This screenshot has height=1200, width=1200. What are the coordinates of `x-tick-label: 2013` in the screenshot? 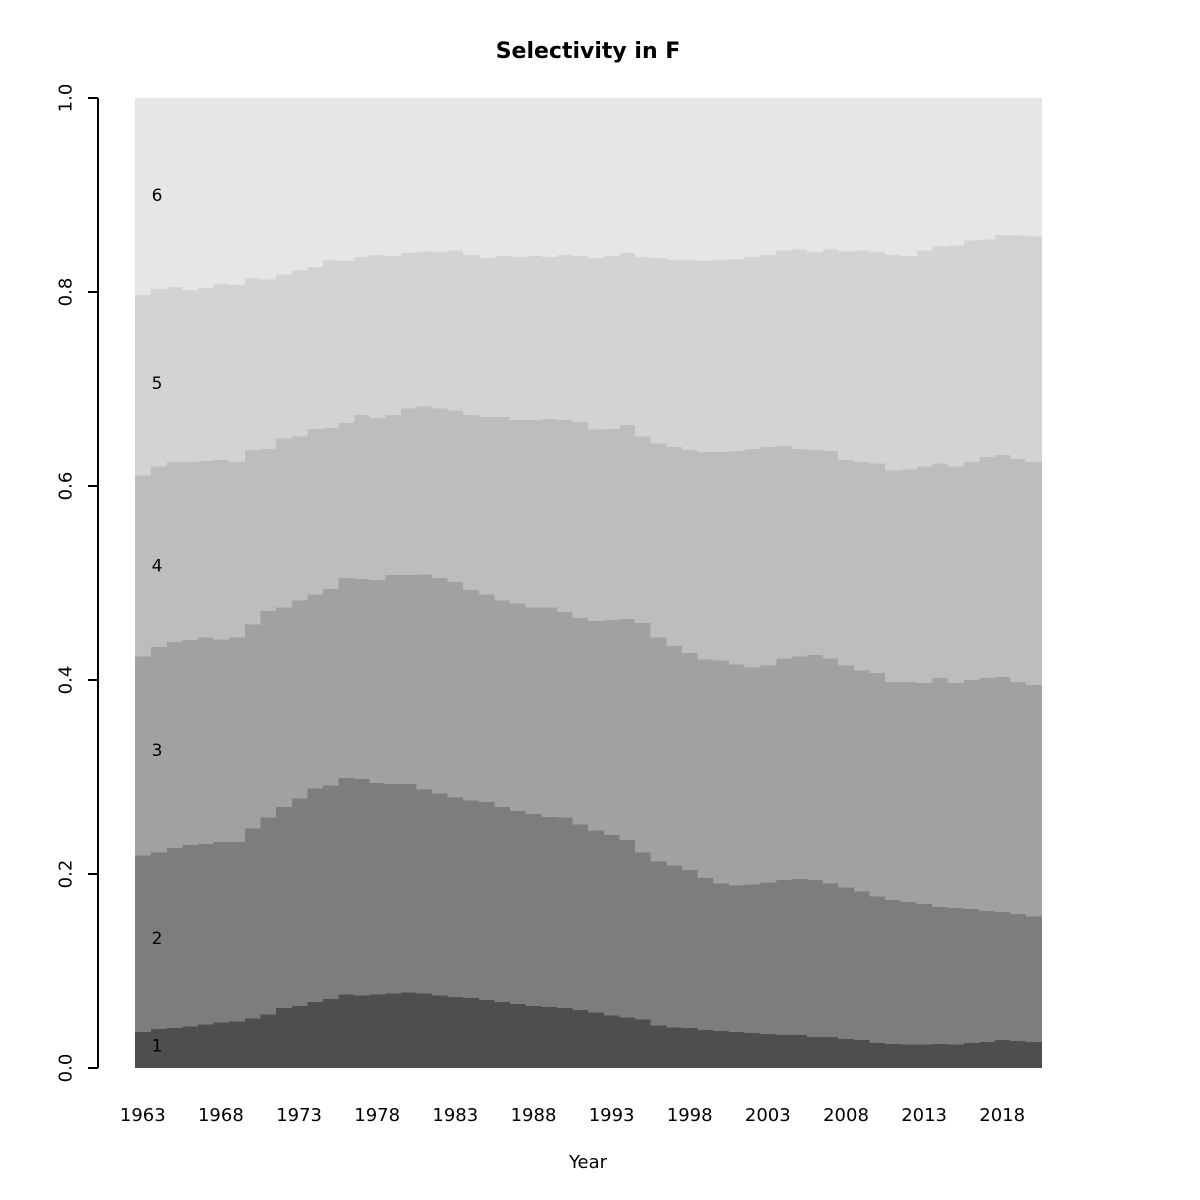 It's located at (924, 1115).